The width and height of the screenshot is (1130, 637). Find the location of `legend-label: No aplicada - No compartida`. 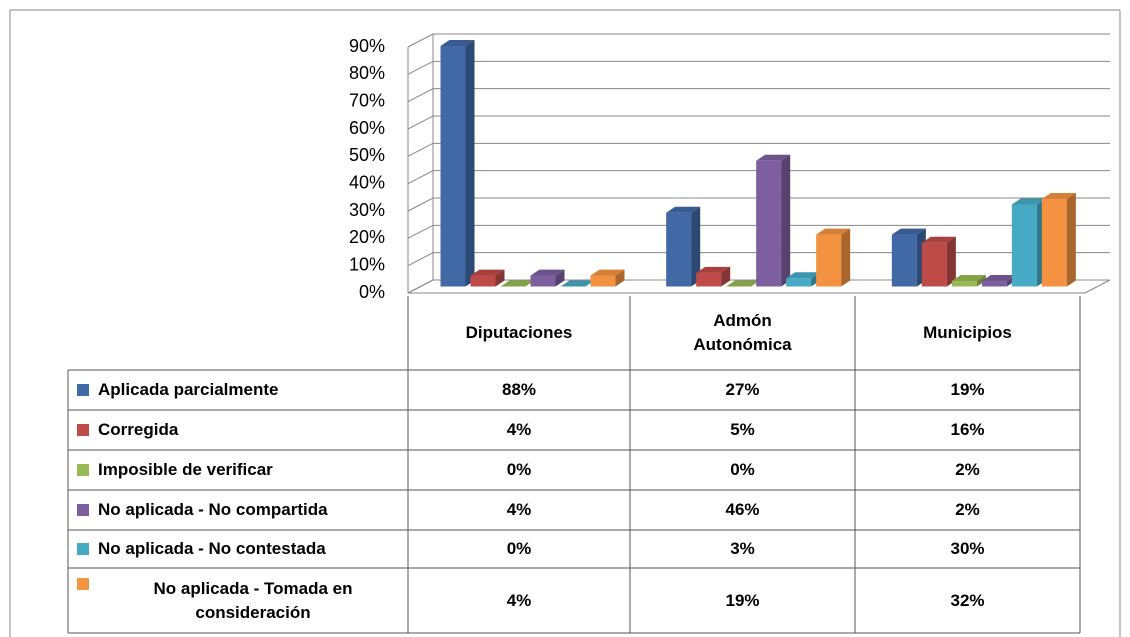

legend-label: No aplicada - No compartida is located at coordinates (213, 509).